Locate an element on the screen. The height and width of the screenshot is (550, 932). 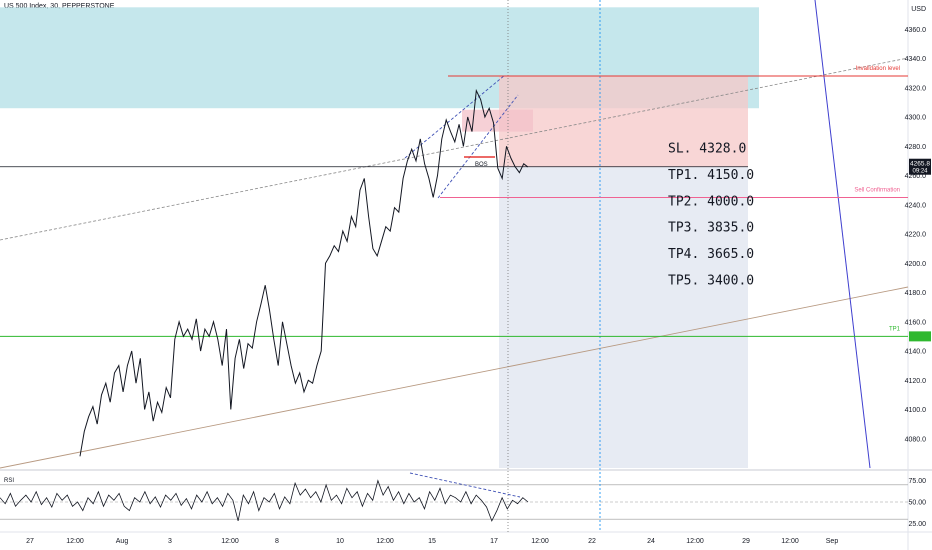
current-price-text: 4265.8 is located at coordinates (920, 164).